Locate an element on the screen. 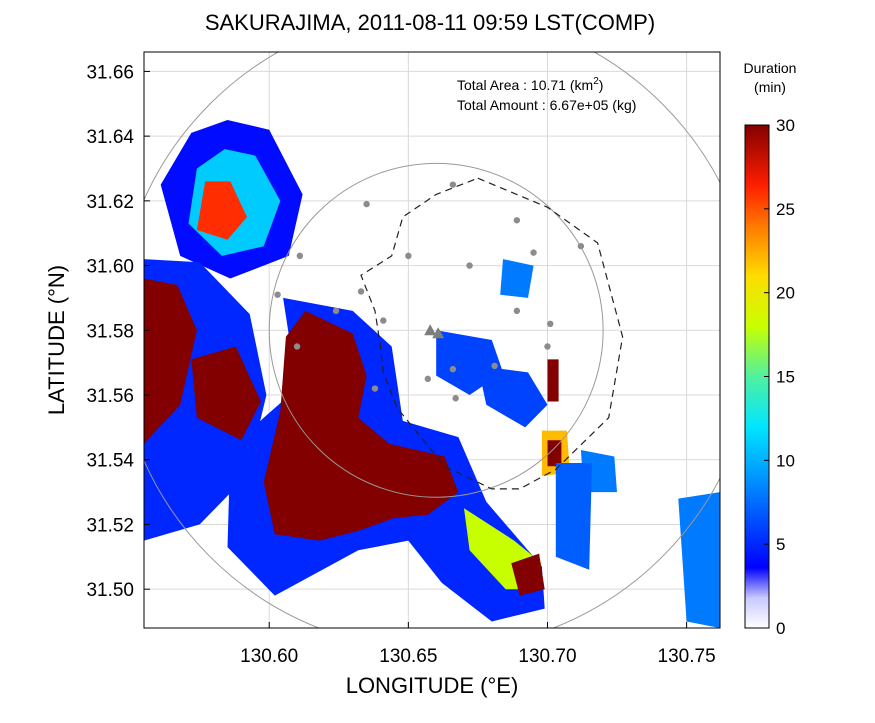  y-tick-label: 31.54 is located at coordinates (110, 461).